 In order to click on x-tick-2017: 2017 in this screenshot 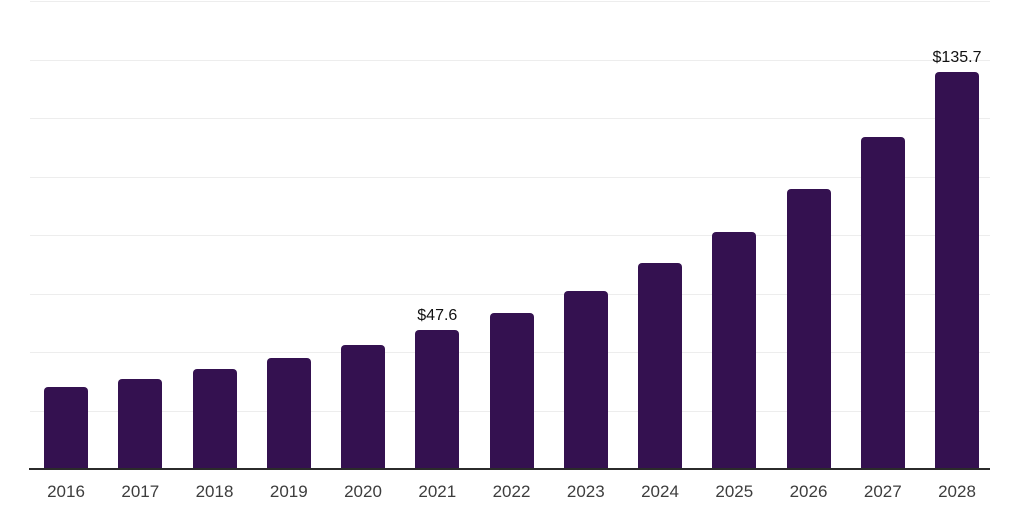, I will do `click(140, 491)`.